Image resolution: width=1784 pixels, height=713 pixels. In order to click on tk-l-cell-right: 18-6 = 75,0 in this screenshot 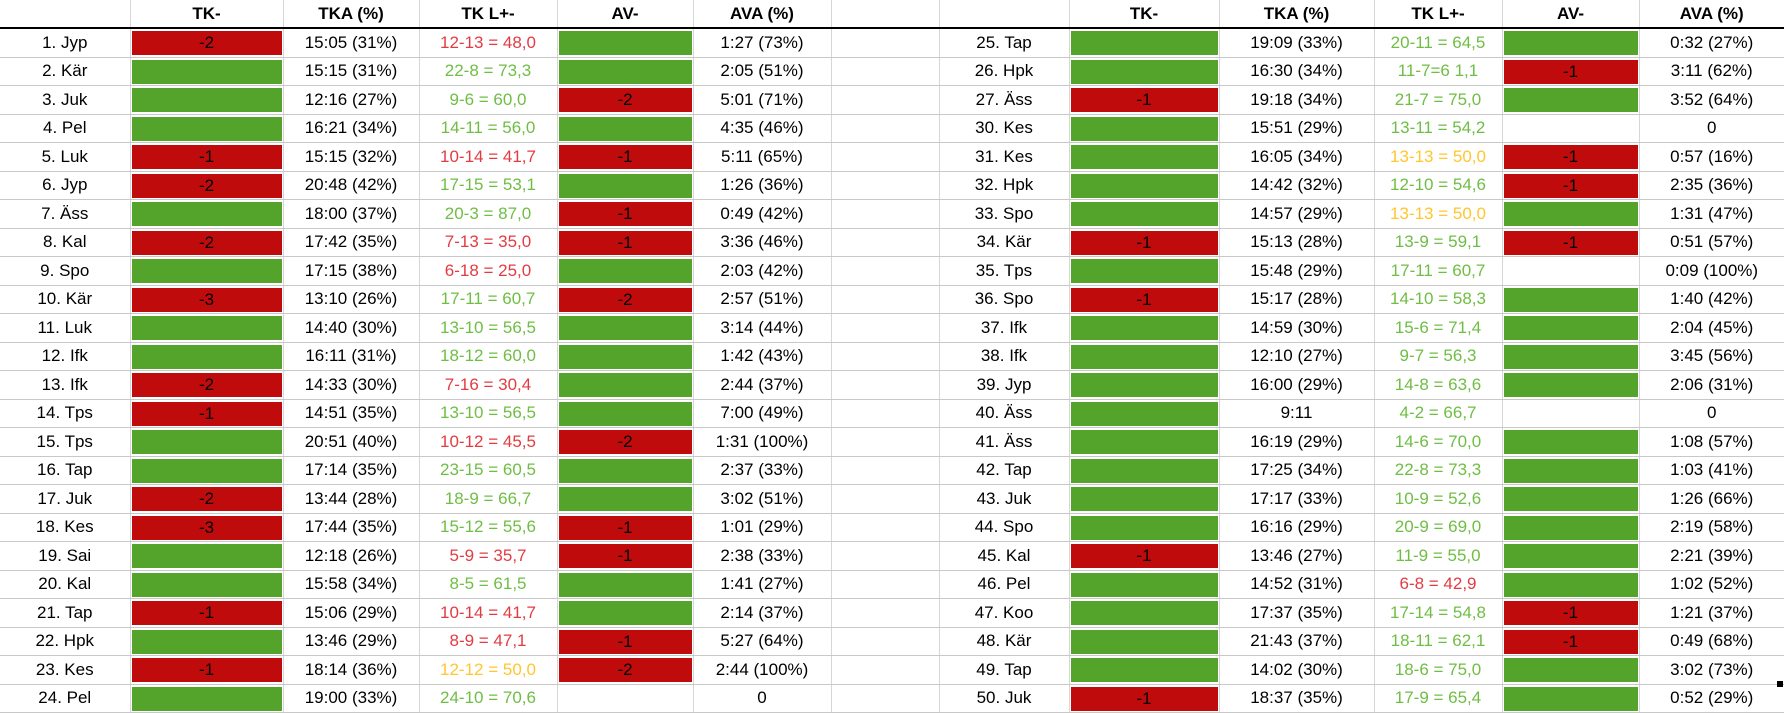, I will do `click(1438, 670)`.